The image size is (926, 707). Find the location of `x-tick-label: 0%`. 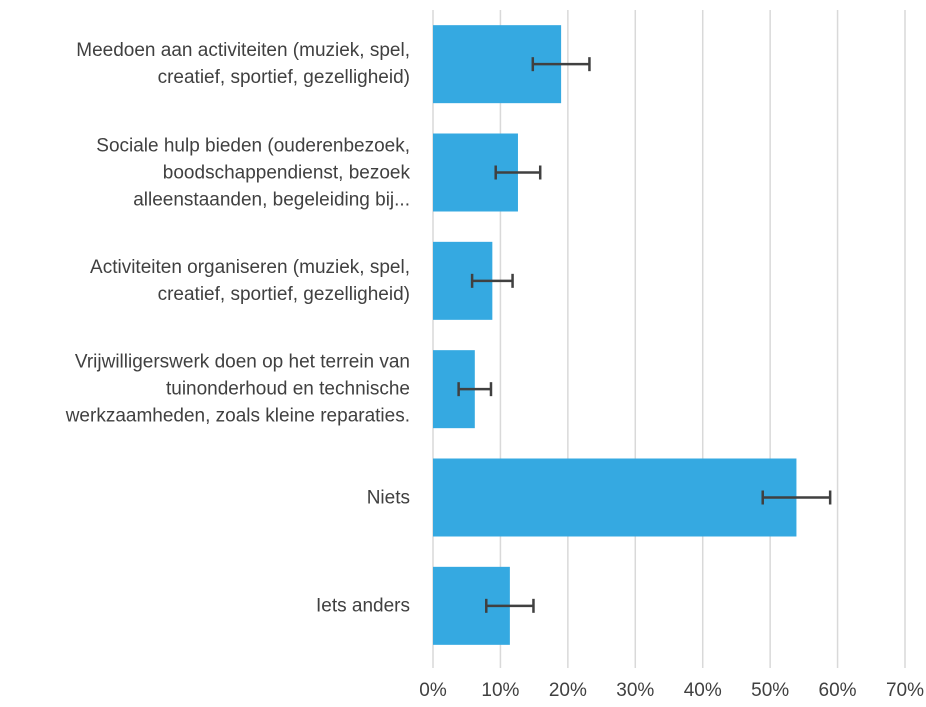

x-tick-label: 0% is located at coordinates (433, 690).